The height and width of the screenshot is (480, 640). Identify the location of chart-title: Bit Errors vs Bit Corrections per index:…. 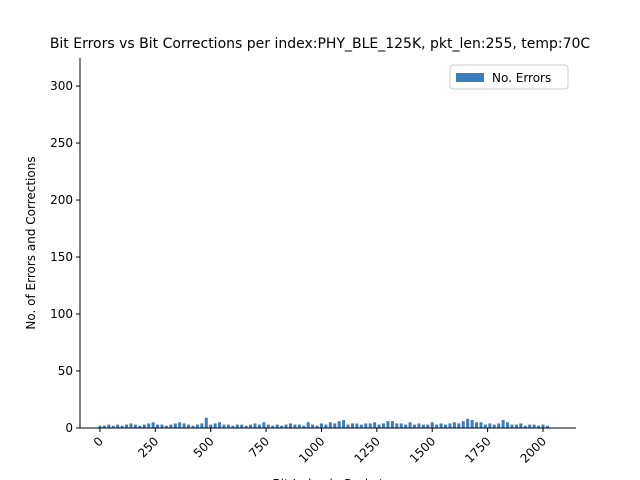
(320, 44).